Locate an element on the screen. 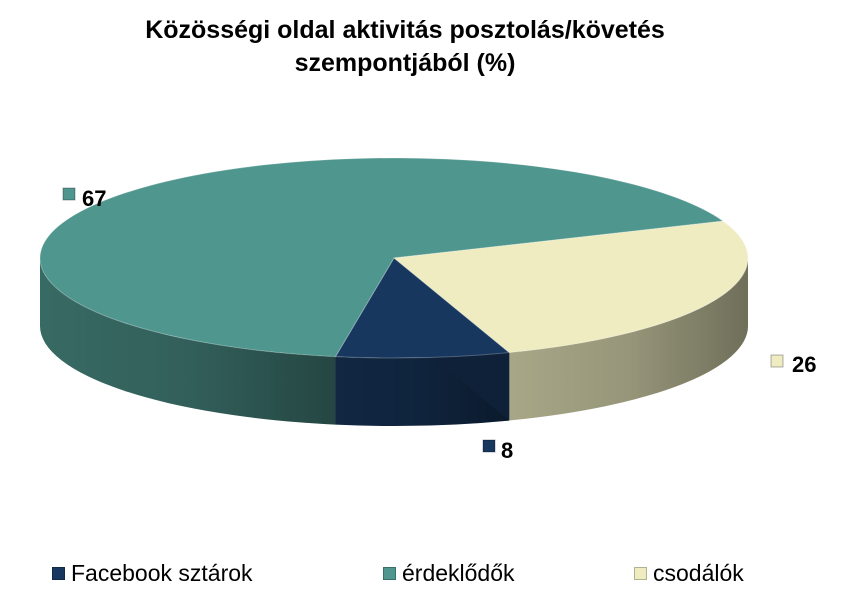  legend-label-facebook-sztarok: Facebook sztárok is located at coordinates (162, 573).